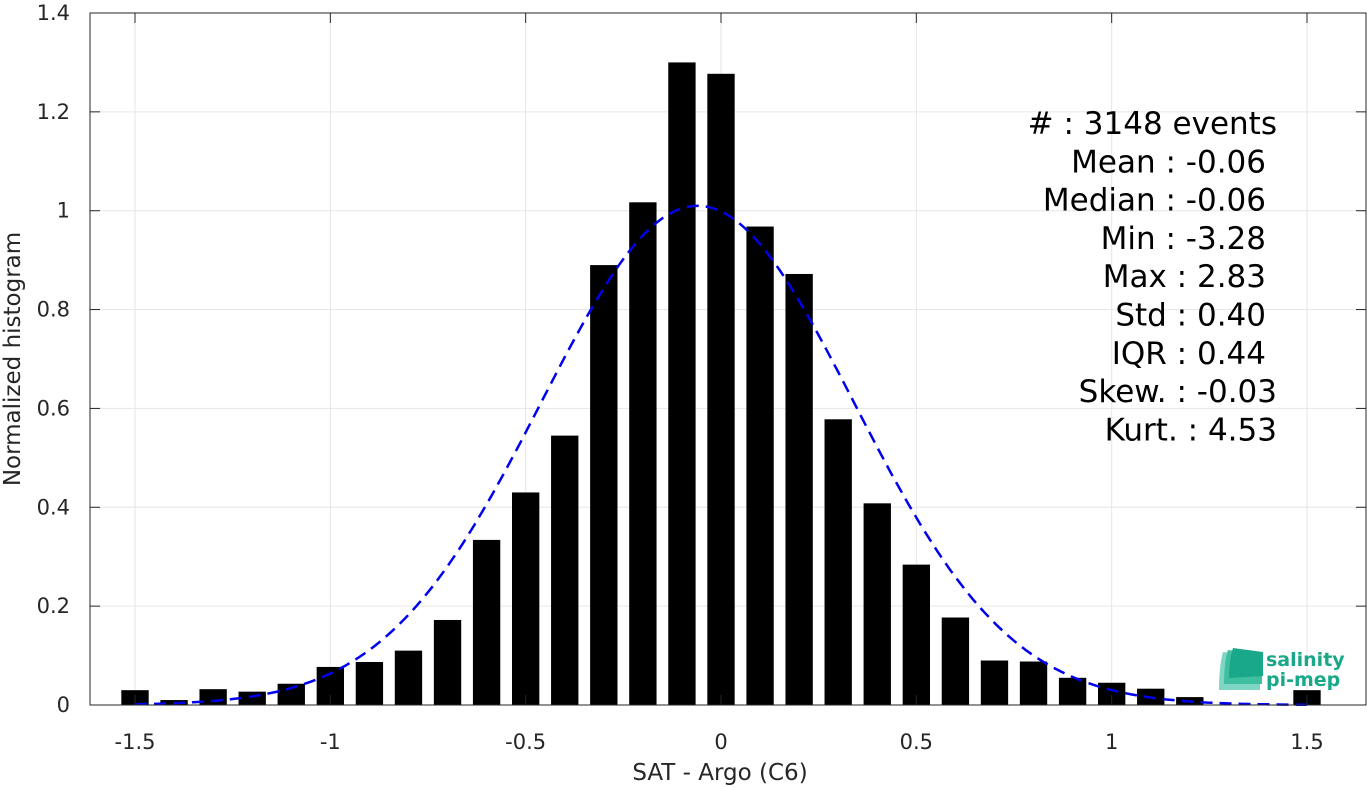  What do you see at coordinates (53, 310) in the screenshot?
I see `y-tick-label: 0.8` at bounding box center [53, 310].